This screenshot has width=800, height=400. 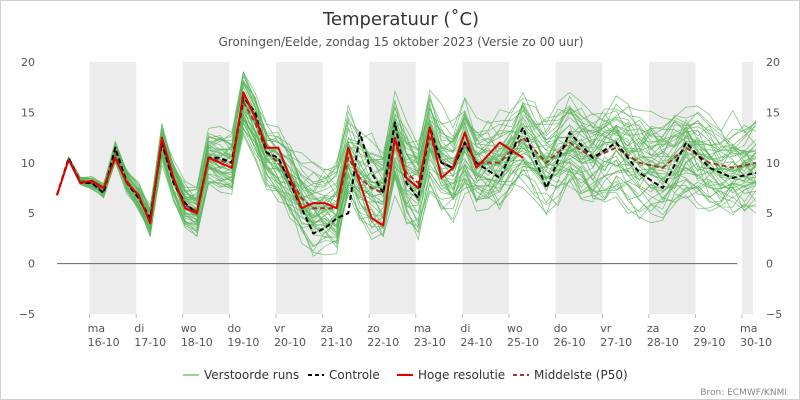 What do you see at coordinates (756, 342) in the screenshot?
I see `x-date-label: 30-10` at bounding box center [756, 342].